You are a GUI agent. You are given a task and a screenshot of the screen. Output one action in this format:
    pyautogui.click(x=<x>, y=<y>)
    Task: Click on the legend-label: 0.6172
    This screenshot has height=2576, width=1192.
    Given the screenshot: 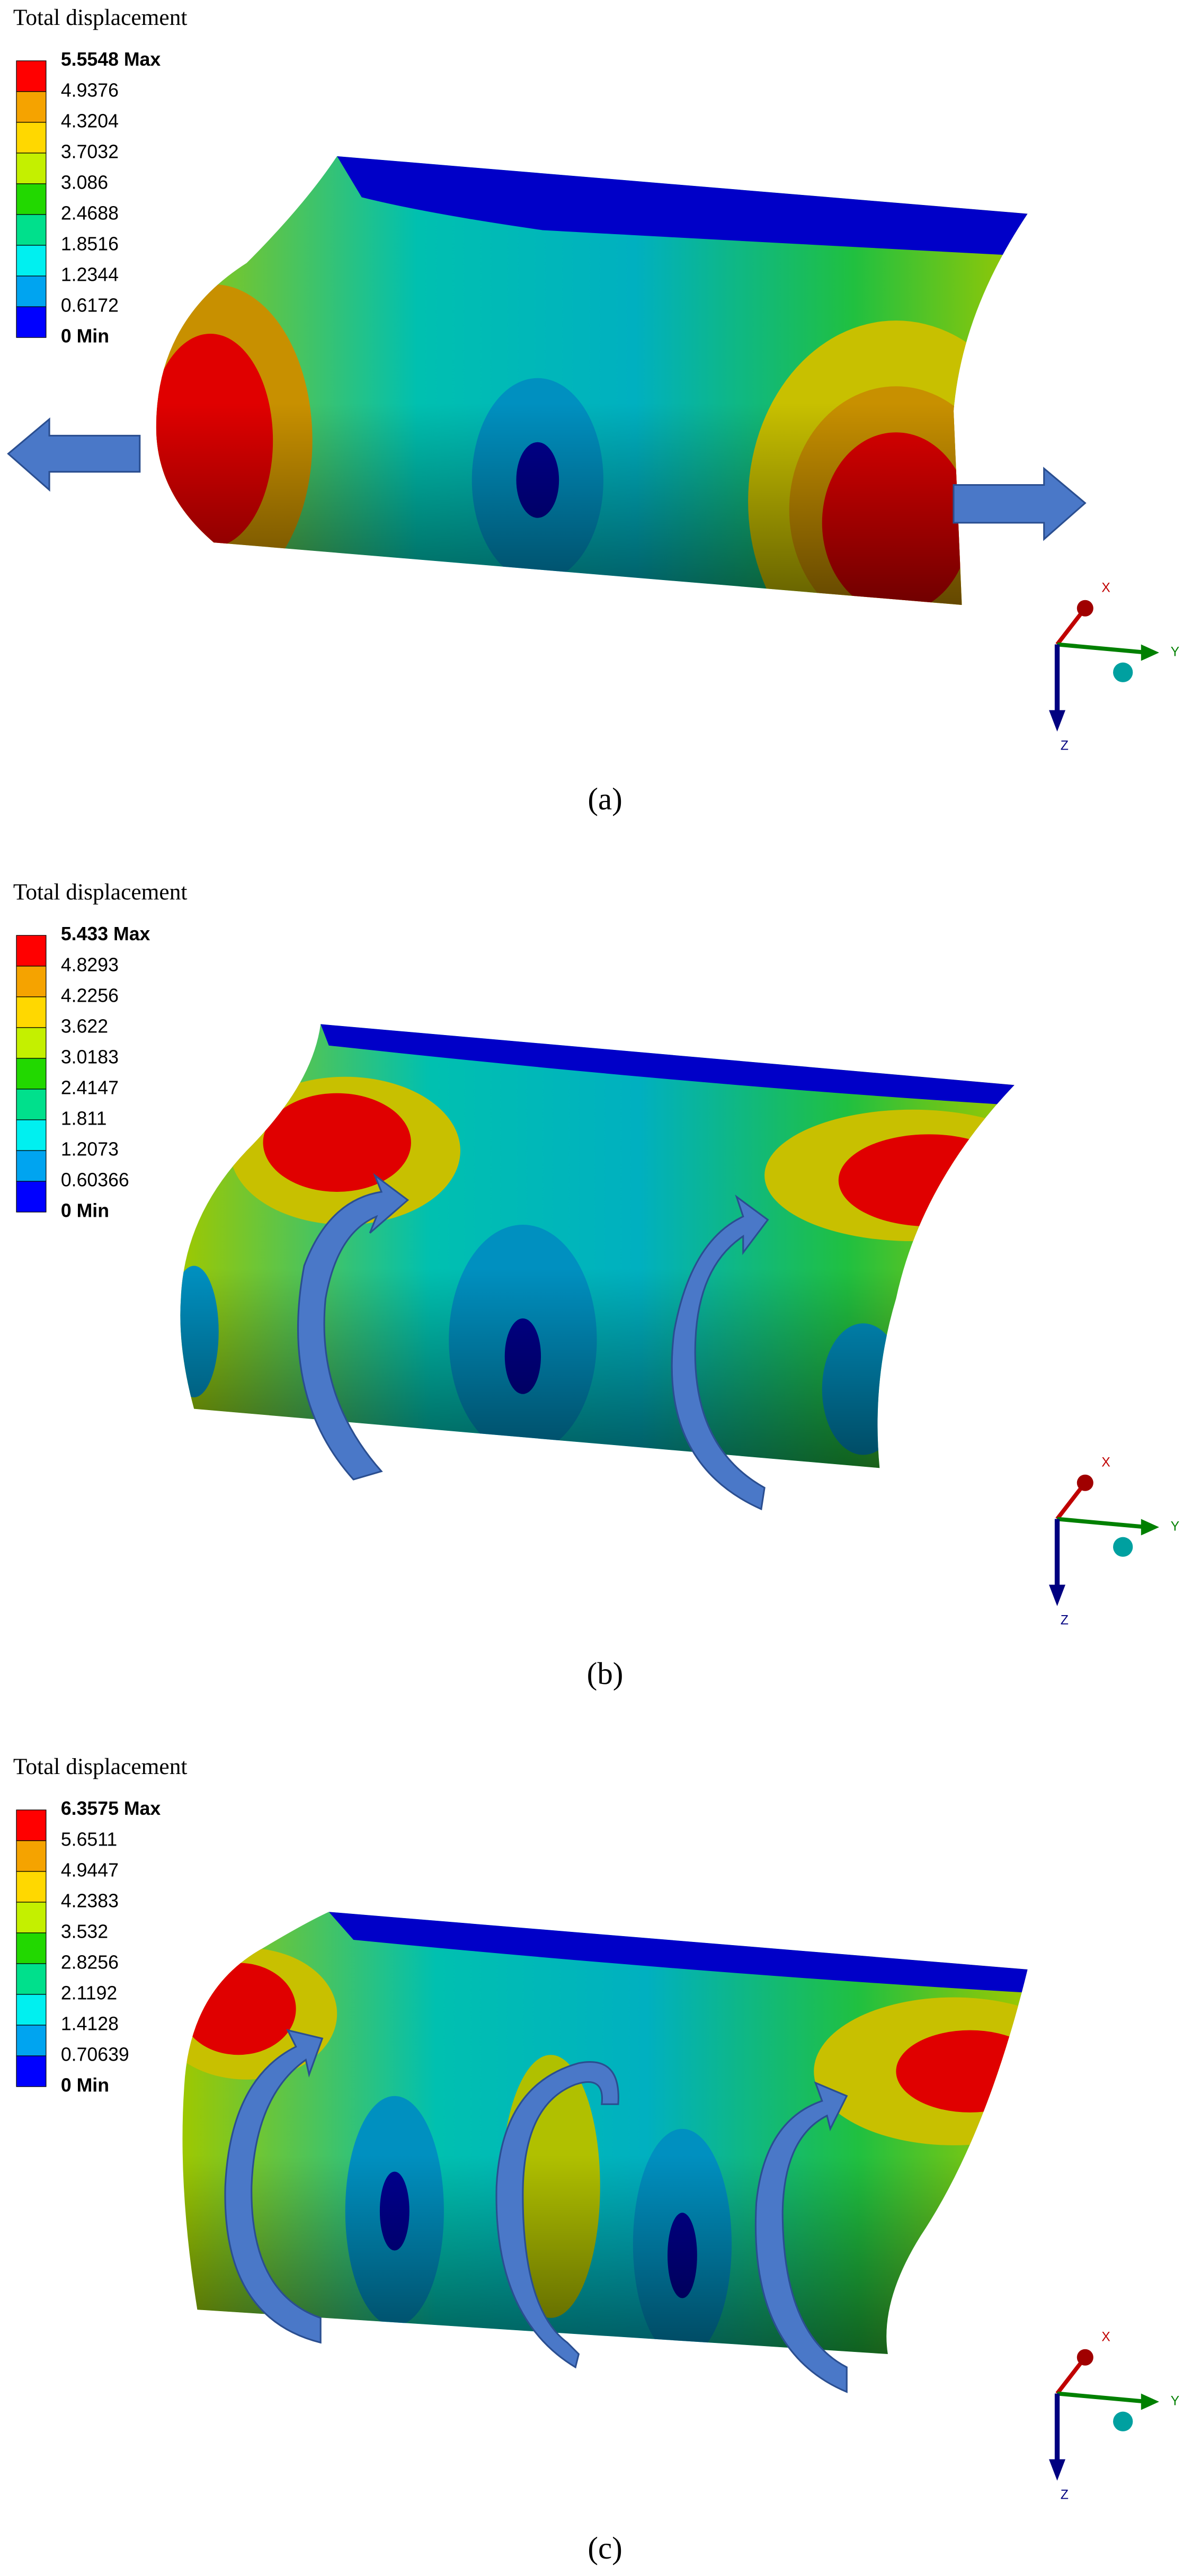 What is the action you would take?
    pyautogui.click(x=90, y=305)
    